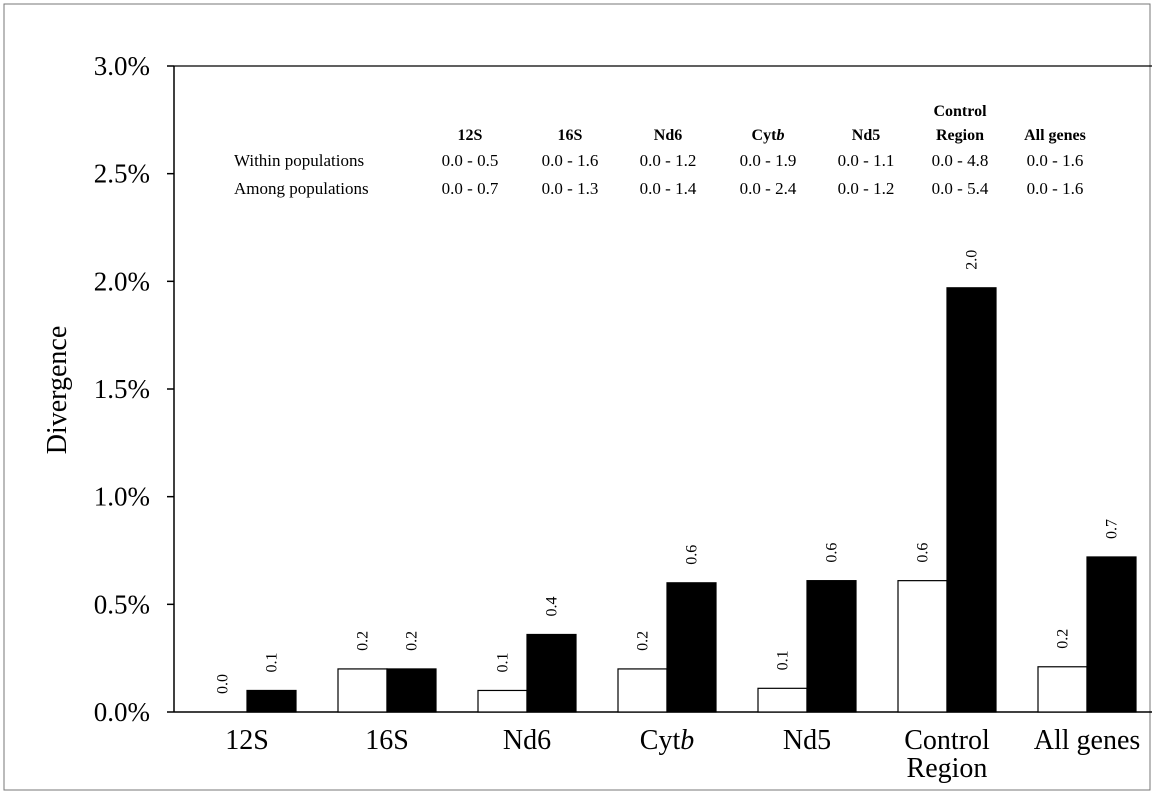 Image resolution: width=1152 pixels, height=792 pixels. I want to click on y-tick-label: 0.0%, so click(122, 712).